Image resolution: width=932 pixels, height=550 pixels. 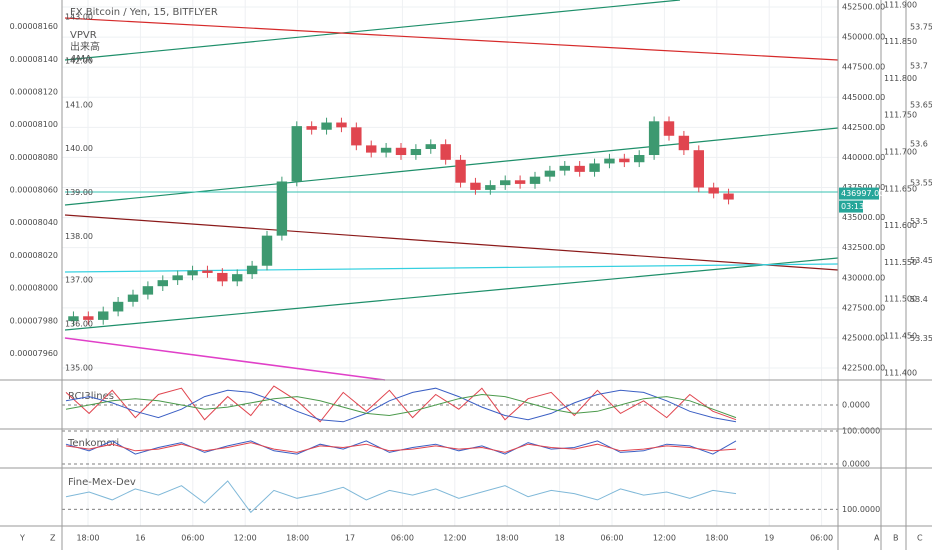 I want to click on y-tick-label: 432500.00, so click(x=863, y=247).